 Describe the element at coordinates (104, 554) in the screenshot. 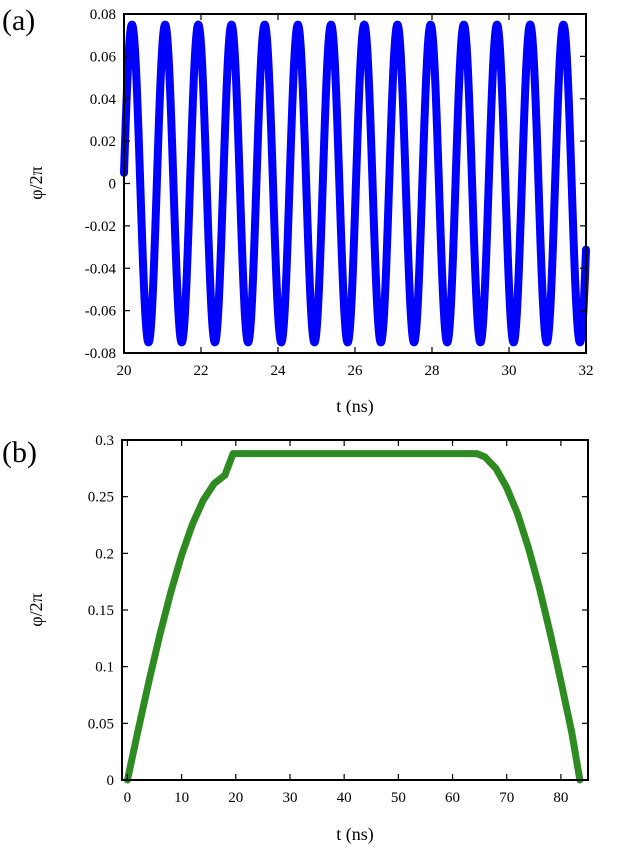

I see `panel-b-ytick-label: 0.2` at that location.